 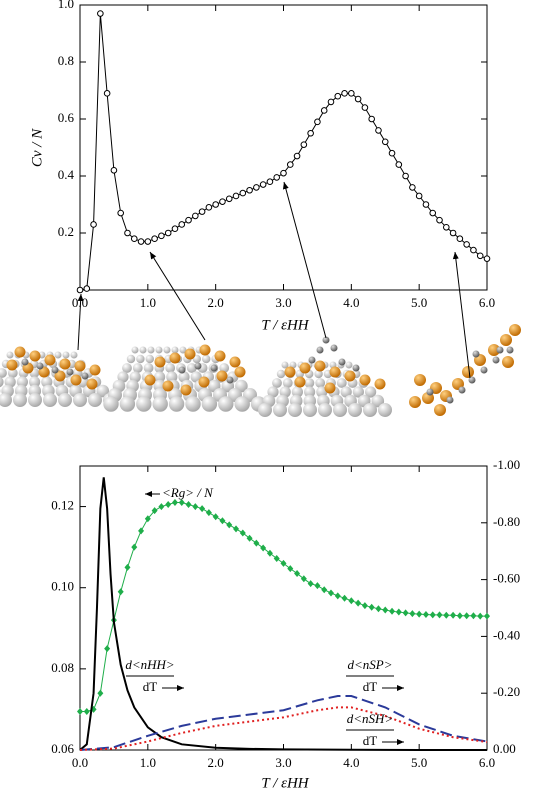 I want to click on legend-label: d<nHH>, so click(x=149, y=664).